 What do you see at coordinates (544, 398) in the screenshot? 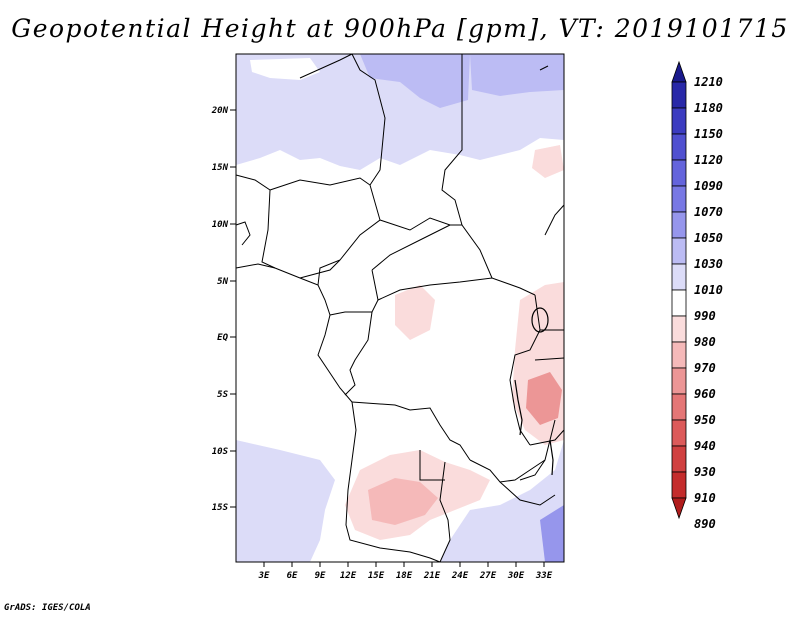
I see `pink-region-east-dark` at bounding box center [544, 398].